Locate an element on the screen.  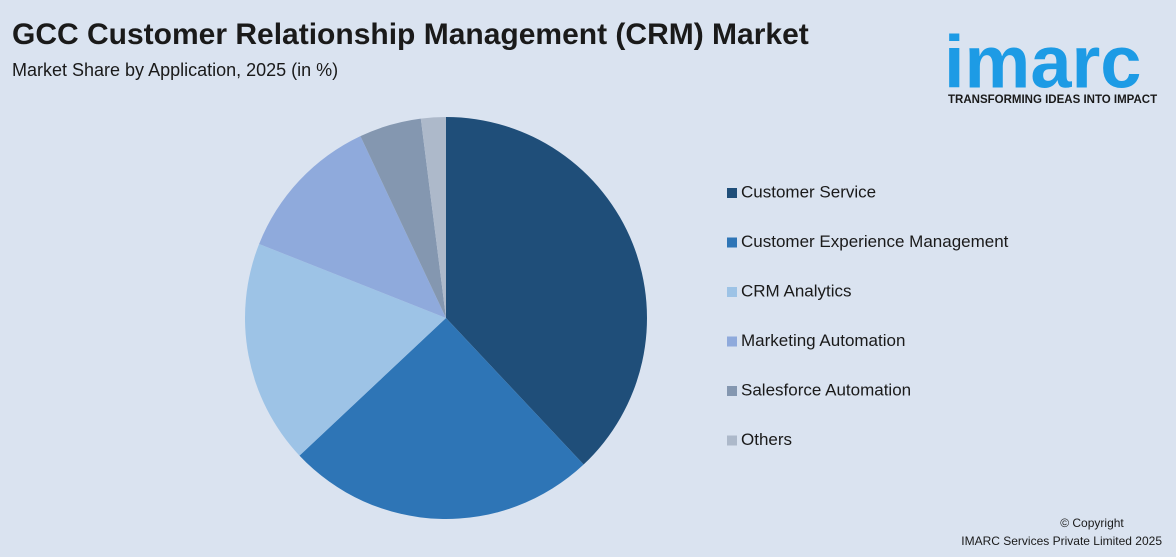
copyright: IMARC Services Private Limited 2025 is located at coordinates (1061, 541).